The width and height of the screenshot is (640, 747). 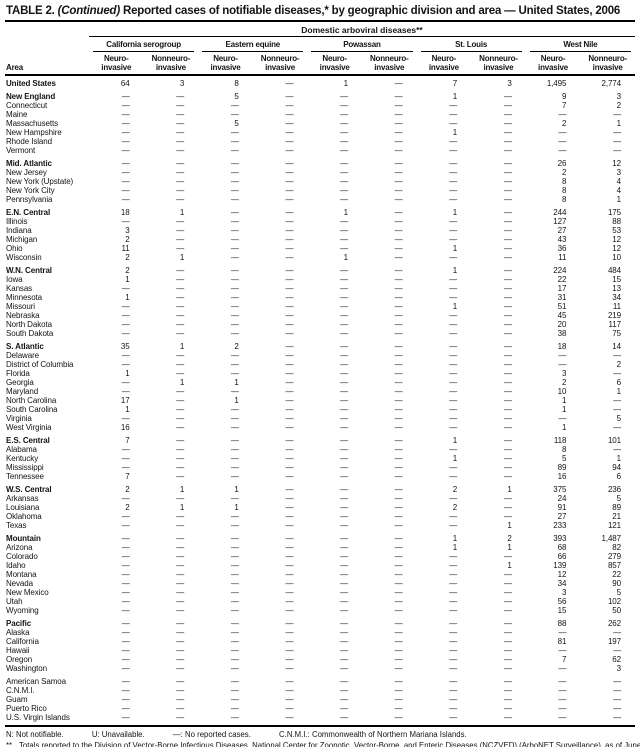 What do you see at coordinates (32, 409) in the screenshot?
I see `row-area-label: South Carolina` at bounding box center [32, 409].